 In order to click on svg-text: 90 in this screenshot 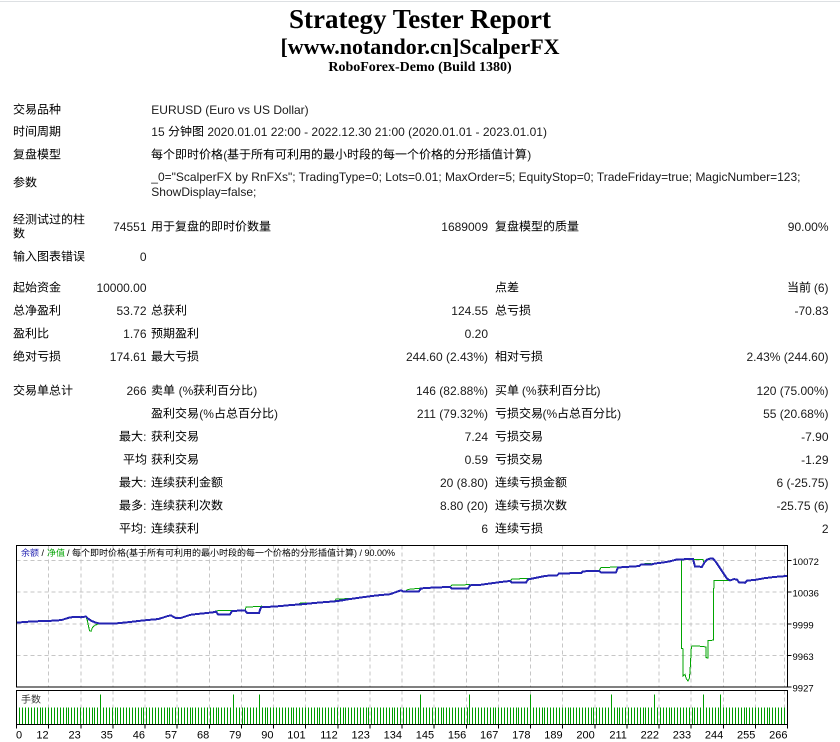, I will do `click(267, 736)`.